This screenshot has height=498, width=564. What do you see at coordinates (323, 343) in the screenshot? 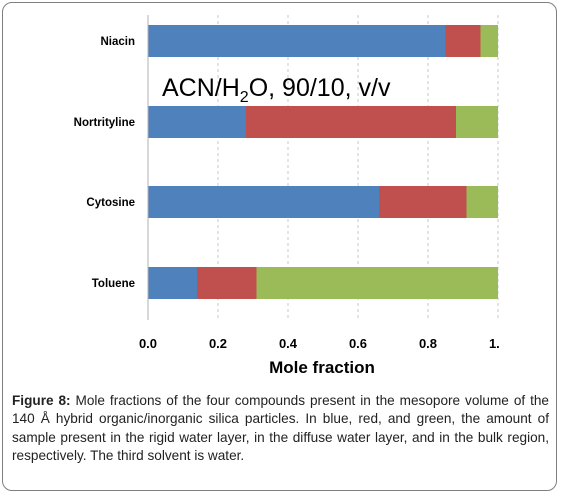
I see `x-tick-labels: 0.0 0.2 0.4 0.6 0.8 1.0` at bounding box center [323, 343].